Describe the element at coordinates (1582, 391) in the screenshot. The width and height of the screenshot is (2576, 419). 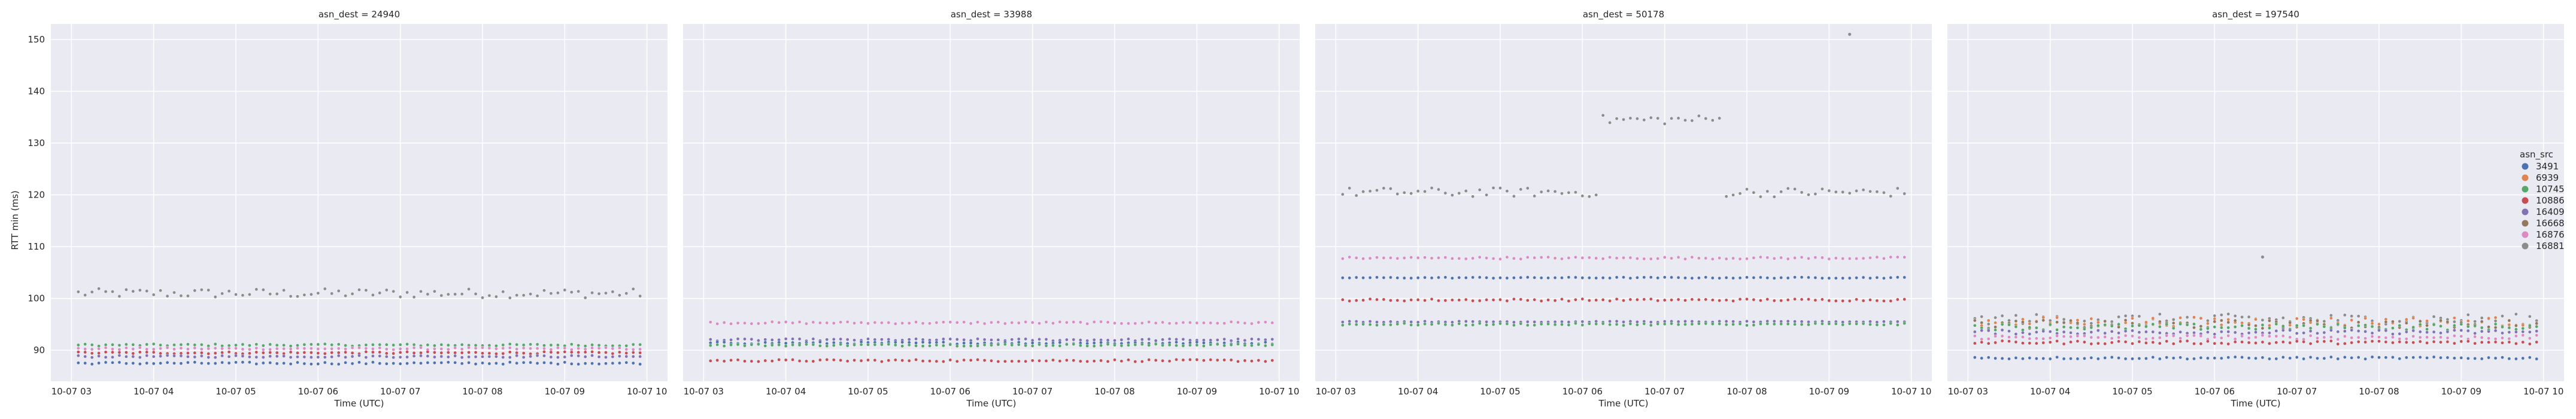
I see `x-tick-label: 10-07 06` at that location.